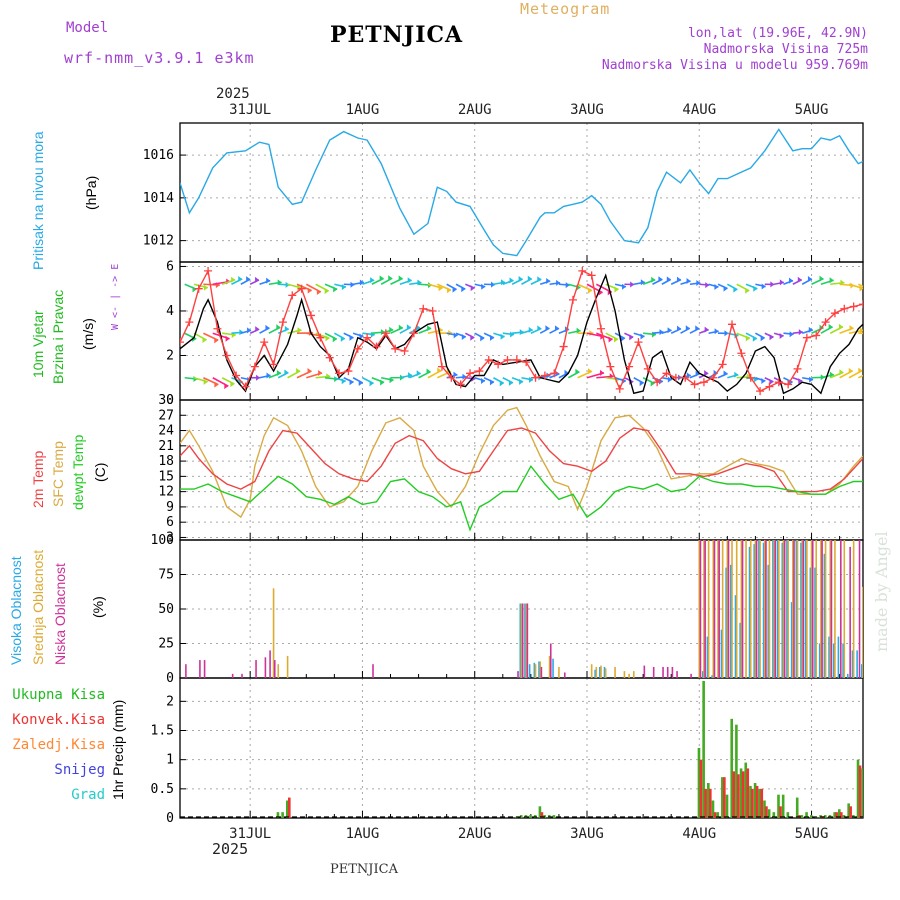 The height and width of the screenshot is (900, 900). What do you see at coordinates (521, 334) in the screenshot?
I see `wind-speed-line` at bounding box center [521, 334].